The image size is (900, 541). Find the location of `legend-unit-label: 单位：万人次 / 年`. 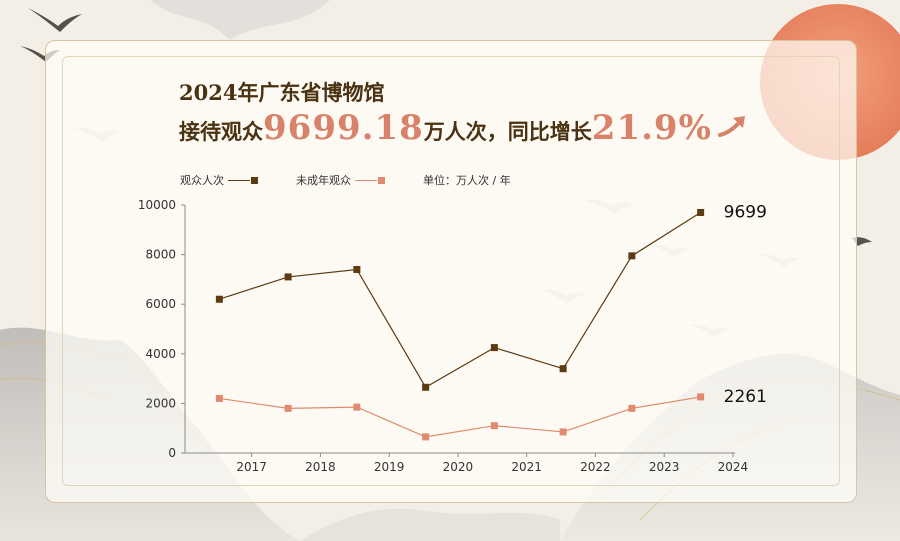

legend-unit-label: 单位：万人次 / 年 is located at coordinates (467, 180).